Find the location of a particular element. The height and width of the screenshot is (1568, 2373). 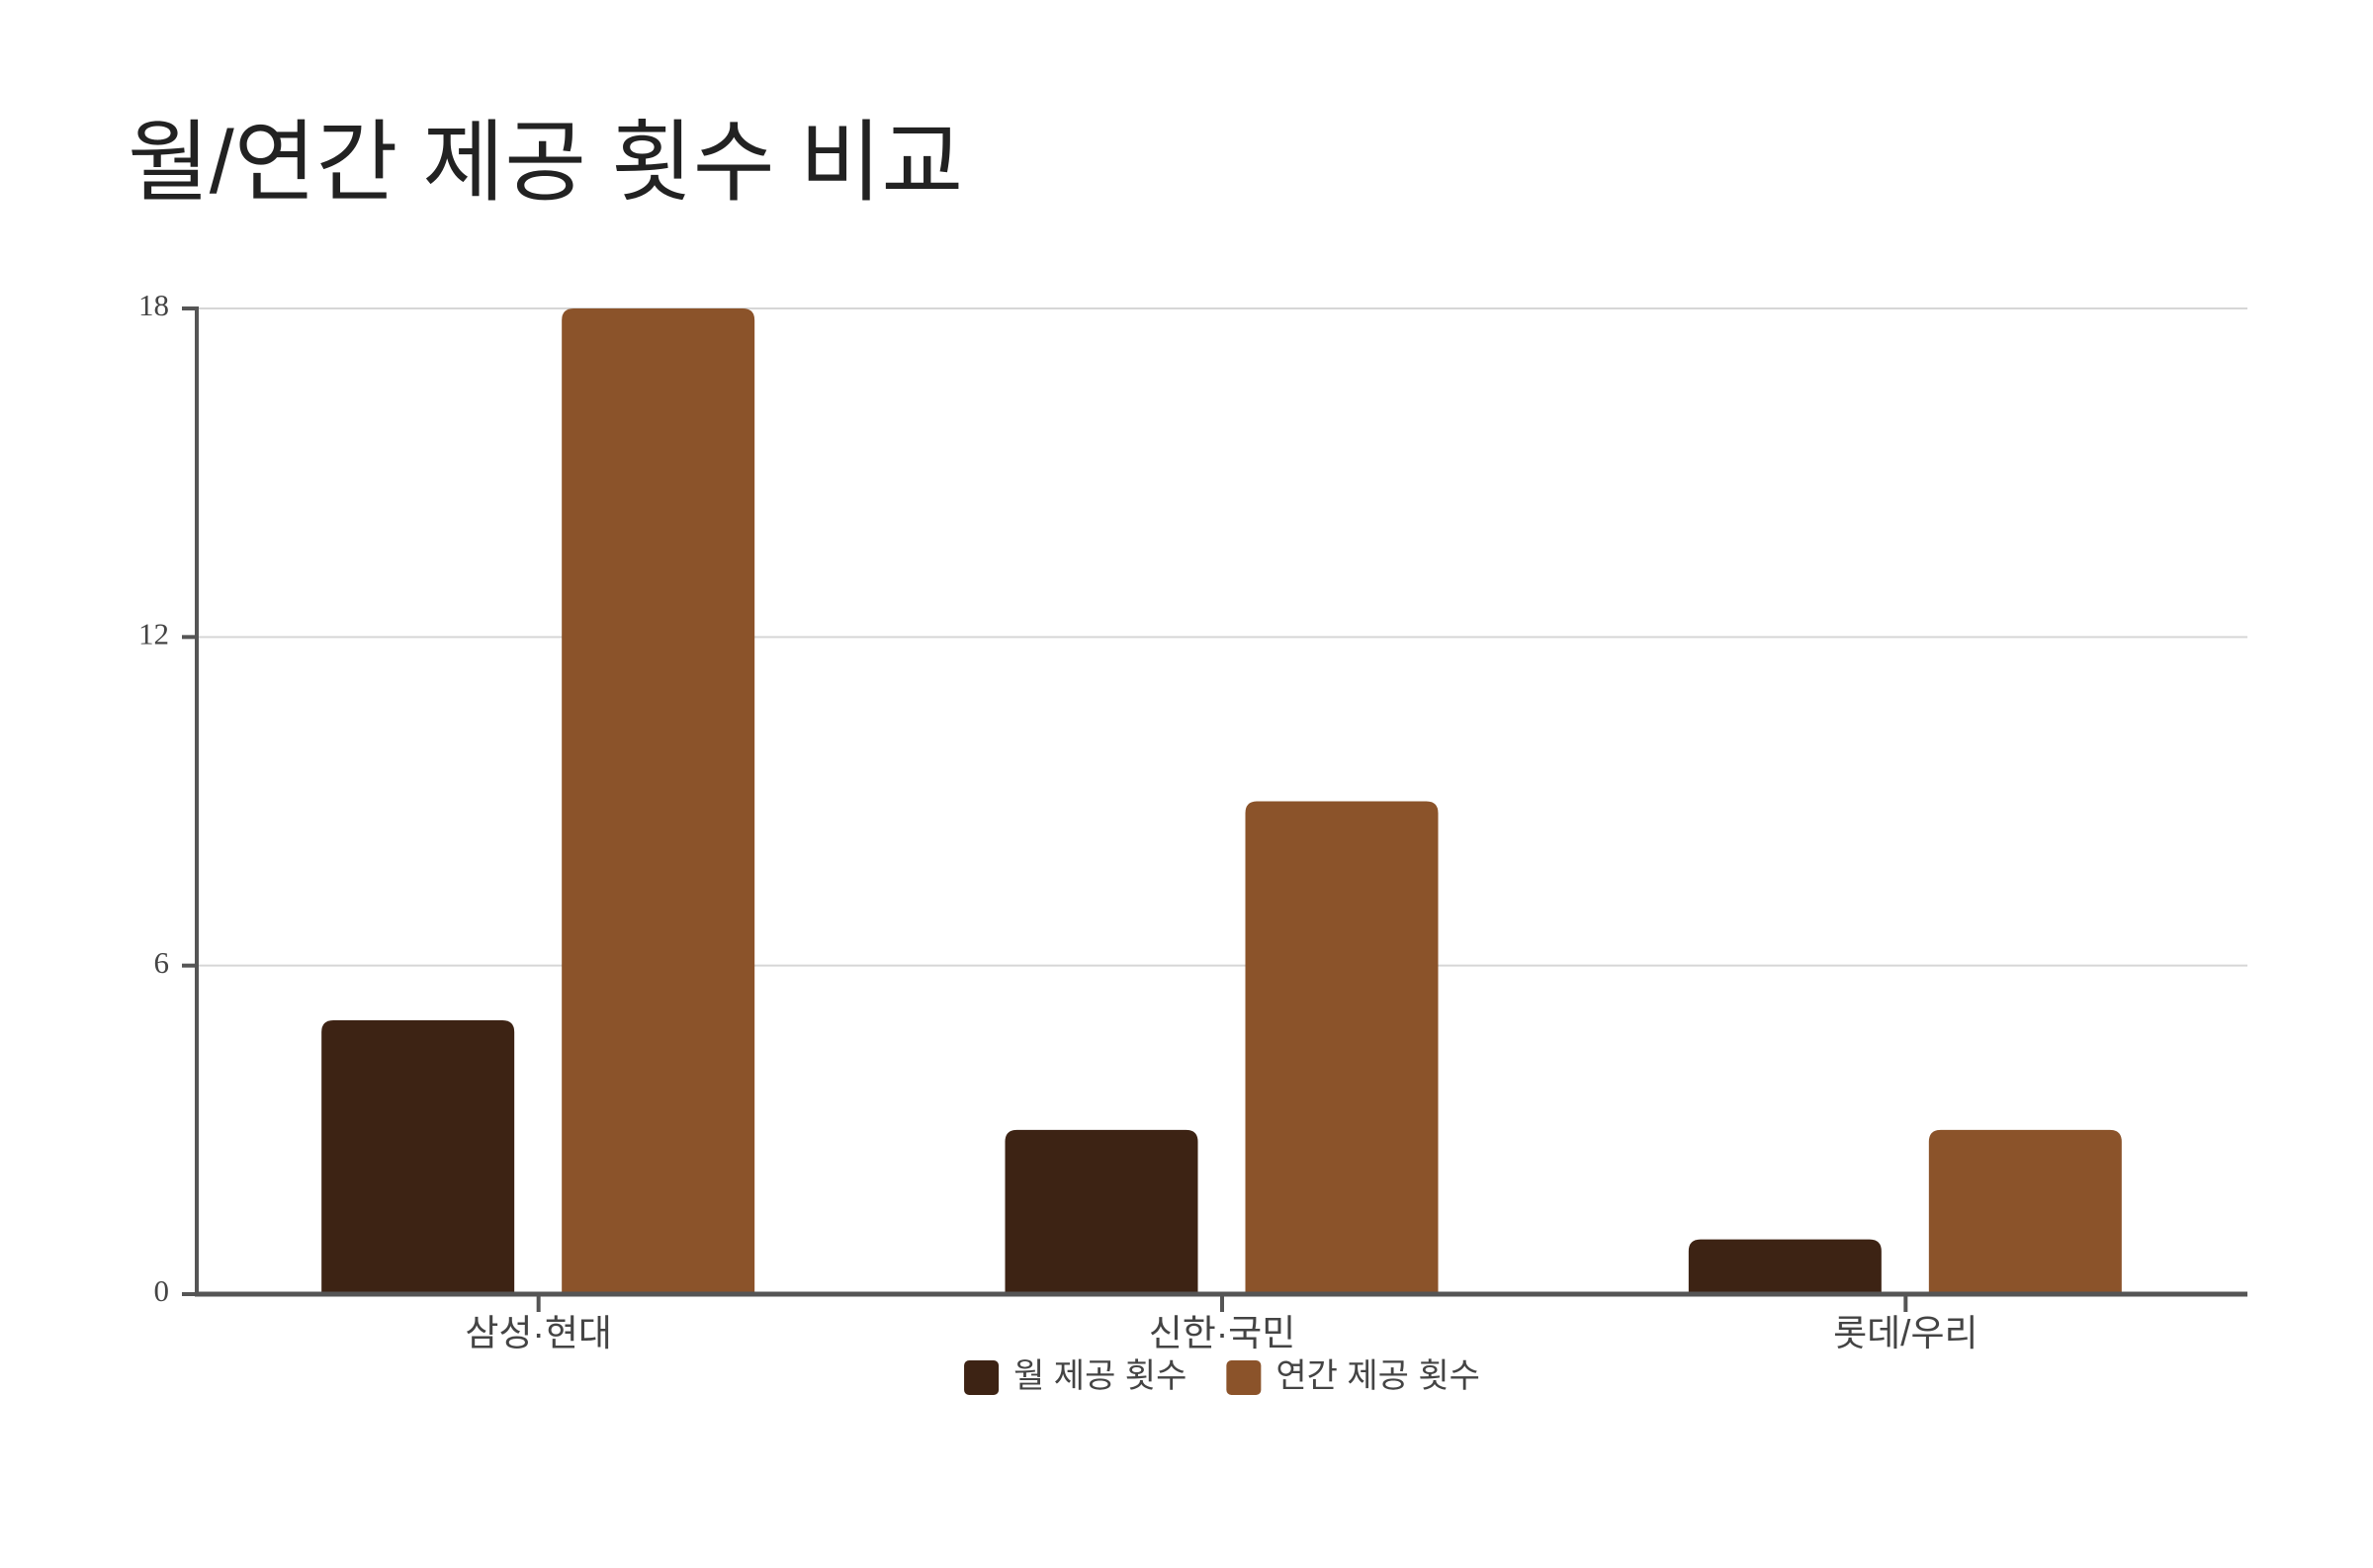

chart-title: 월/연간 제공 횟수 비교 is located at coordinates (545, 164).